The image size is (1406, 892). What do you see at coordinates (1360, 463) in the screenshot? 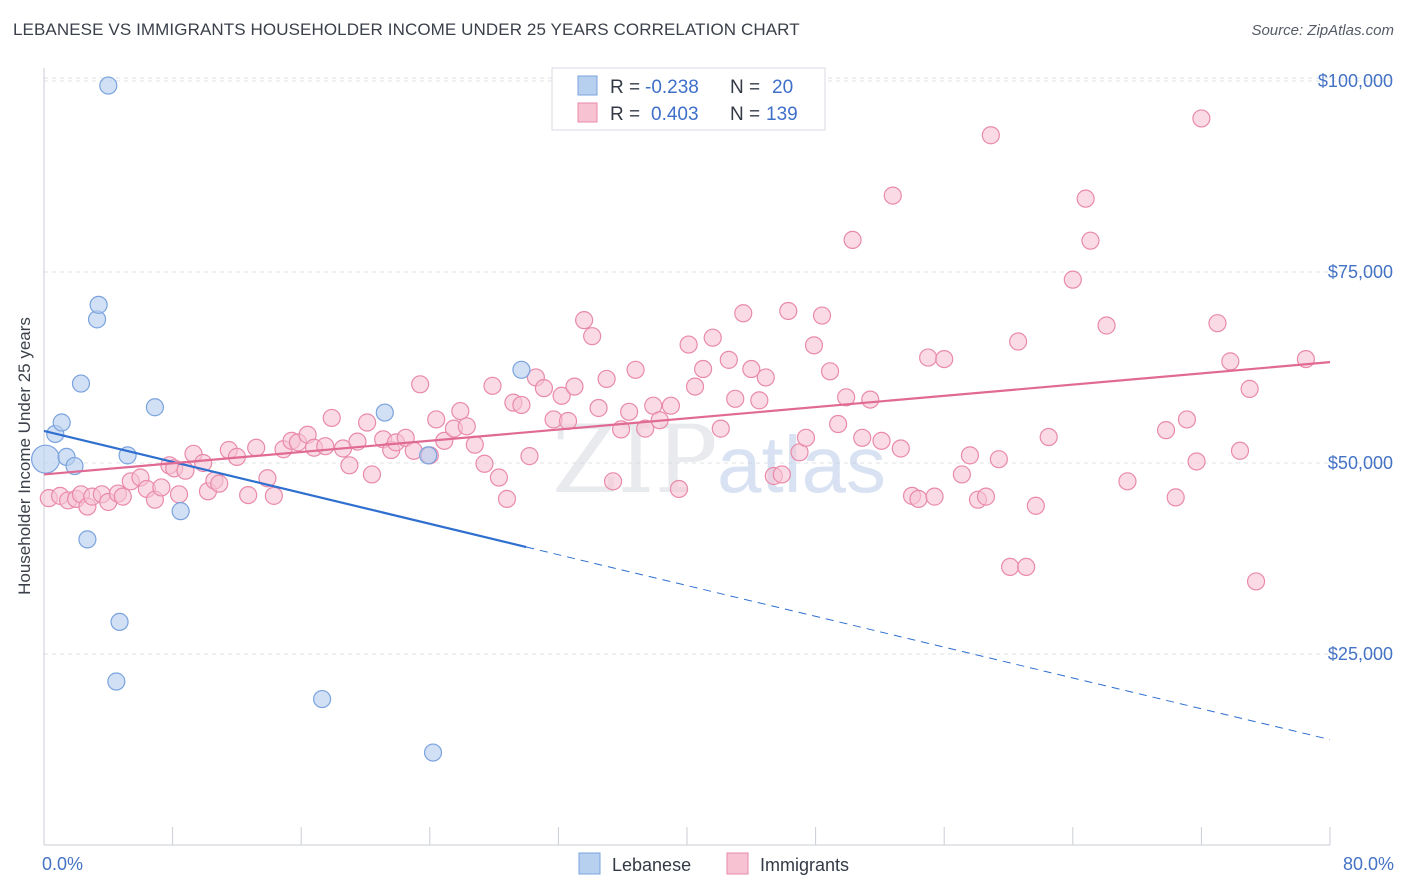
I see `y-tick-label-50000: $50,000` at bounding box center [1360, 463].